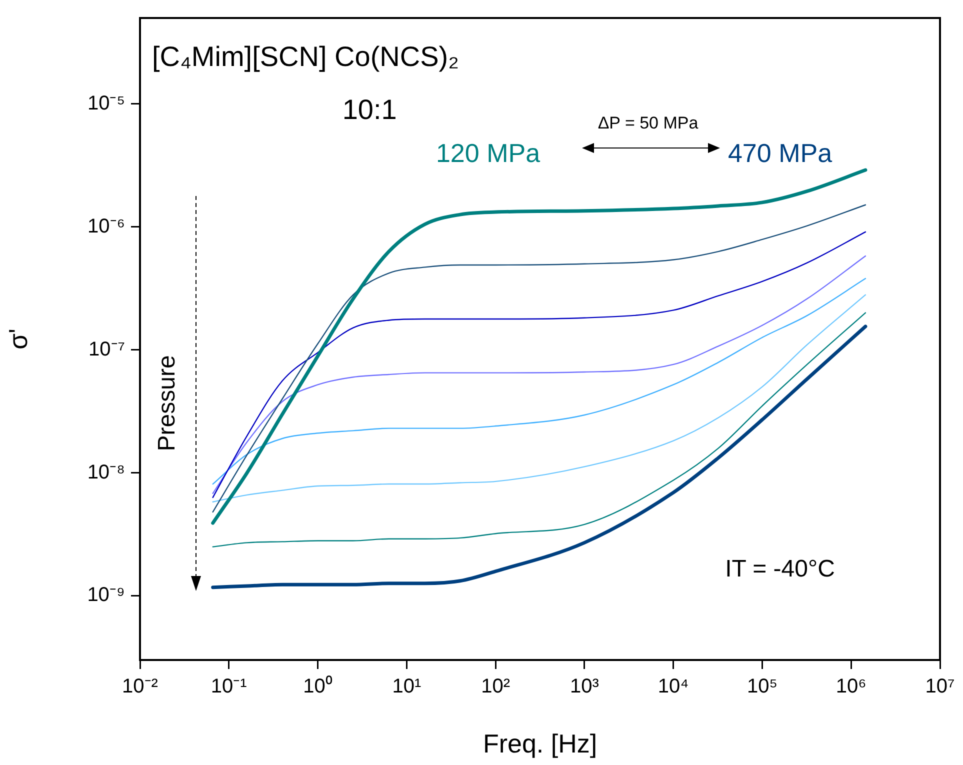 This screenshot has height=765, width=963. What do you see at coordinates (106, 226) in the screenshot?
I see `y-tick-label: 10⁻⁶` at bounding box center [106, 226].